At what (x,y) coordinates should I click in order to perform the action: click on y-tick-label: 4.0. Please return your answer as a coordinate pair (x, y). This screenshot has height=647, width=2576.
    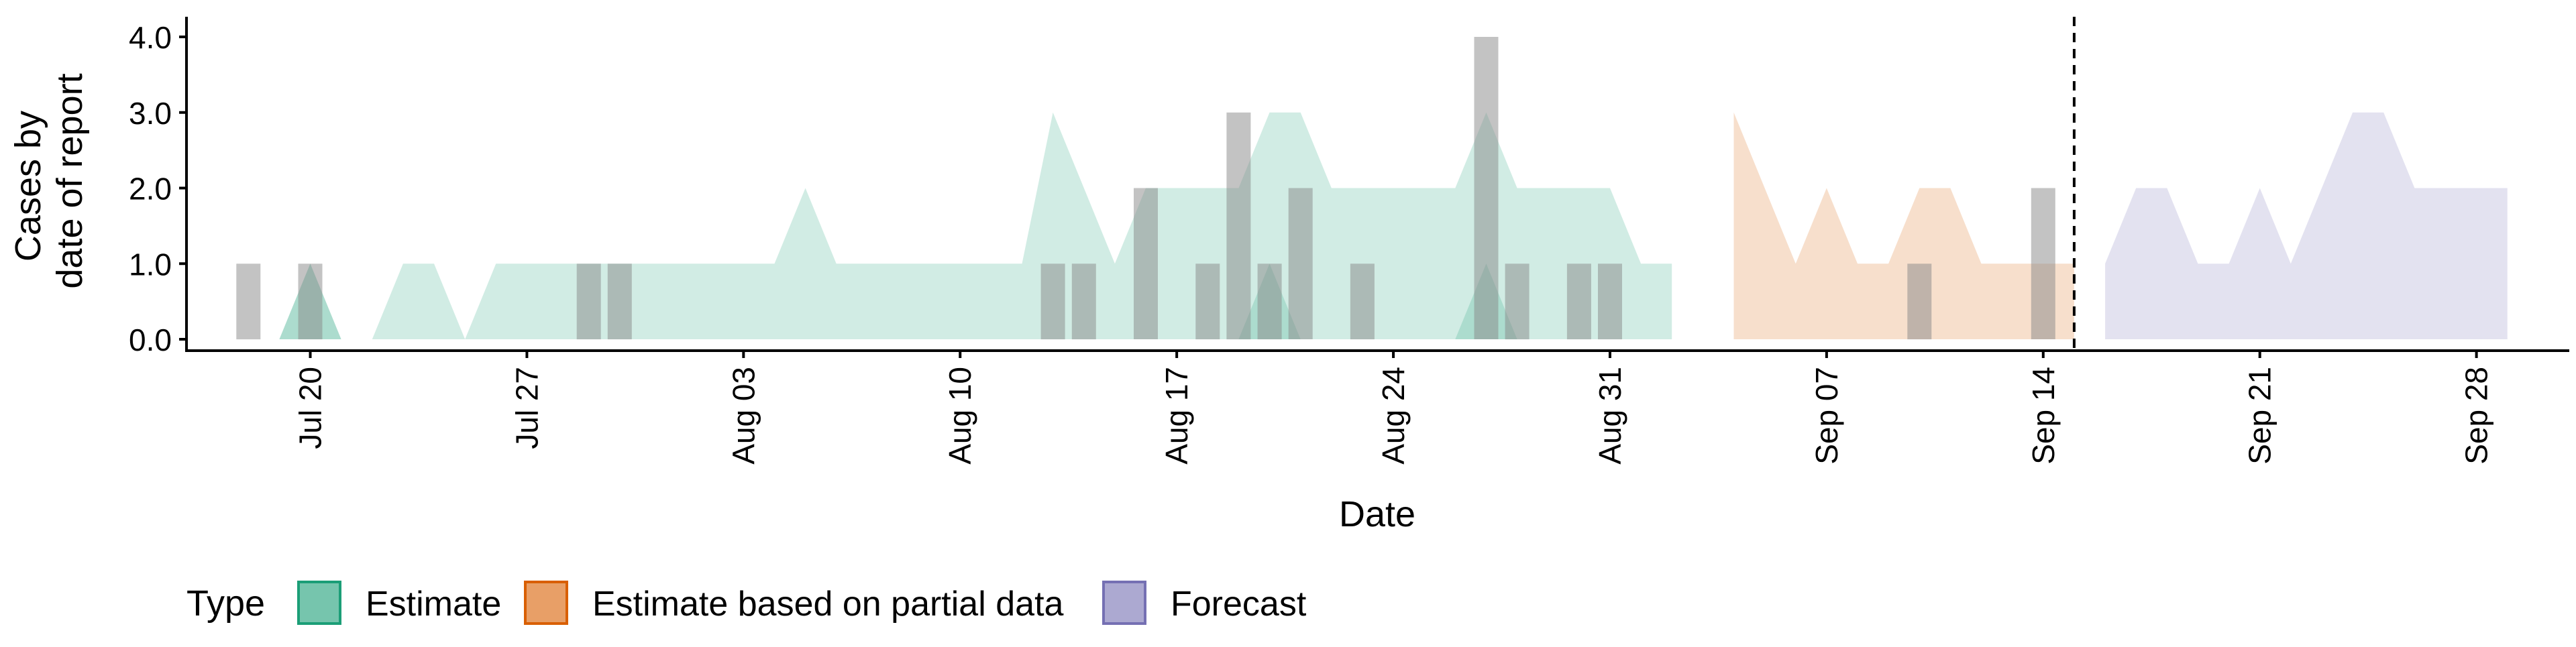
    Looking at the image, I should click on (150, 37).